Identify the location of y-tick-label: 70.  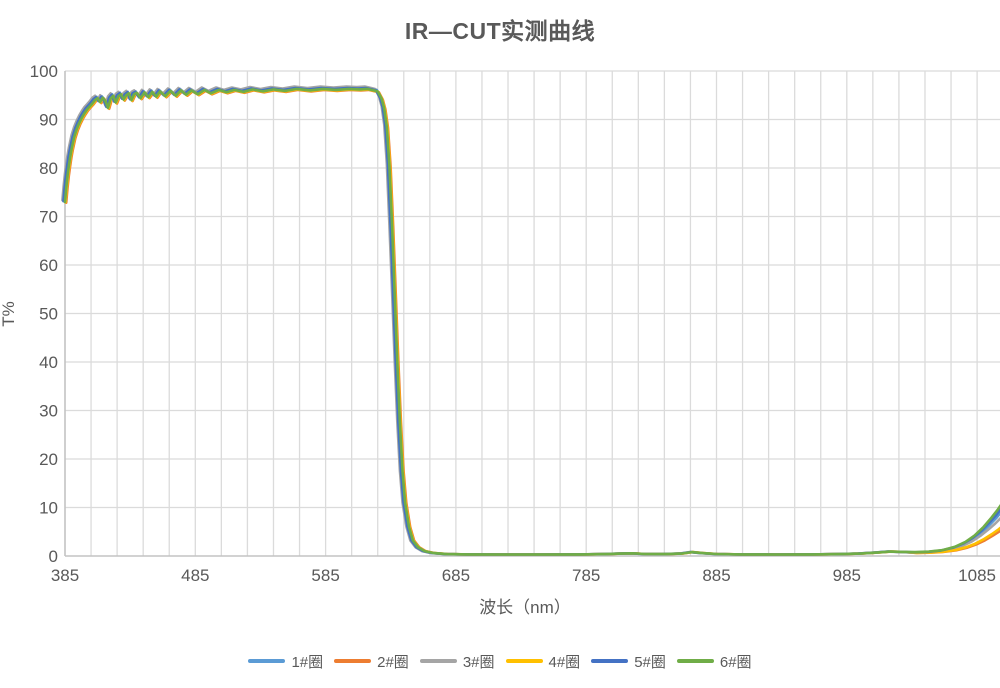
(48, 217).